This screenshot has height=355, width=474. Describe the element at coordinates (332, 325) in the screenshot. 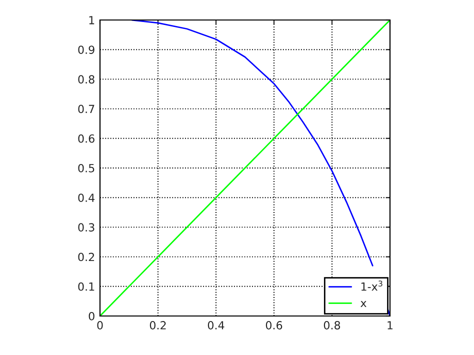

I see `x-tick-label: 0.8` at that location.